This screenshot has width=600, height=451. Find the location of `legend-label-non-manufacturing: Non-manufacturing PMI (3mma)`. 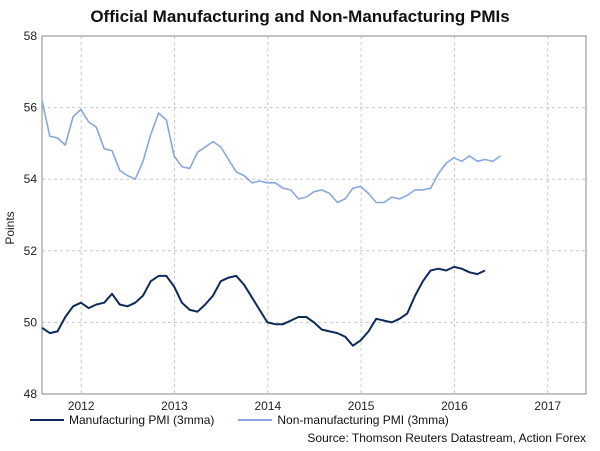

legend-label-non-manufacturing: Non-manufacturing PMI (3mma) is located at coordinates (363, 420).